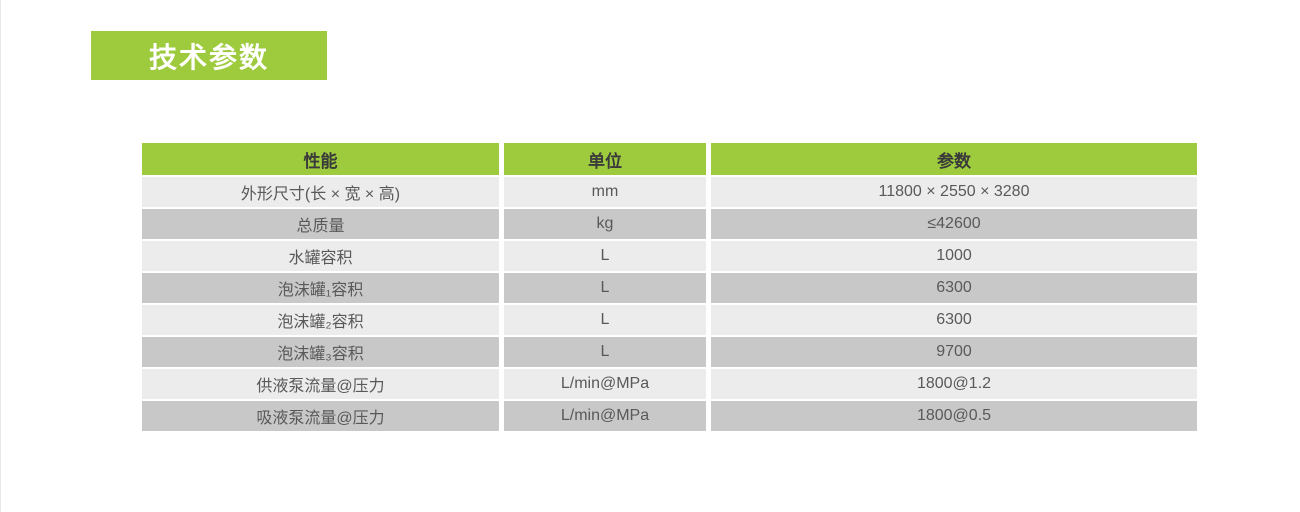 This screenshot has width=1300, height=512. I want to click on performance-cell: 供液泵流量@压力, so click(320, 384).